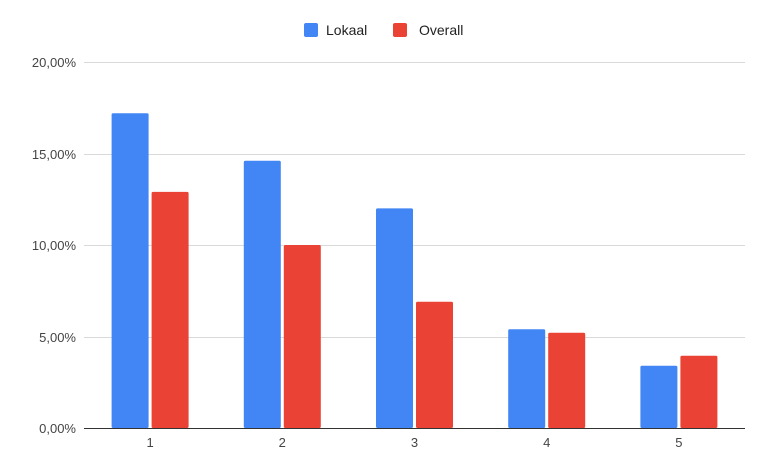 This screenshot has height=476, width=770. I want to click on legend: Lokaal Overall, so click(383, 30).